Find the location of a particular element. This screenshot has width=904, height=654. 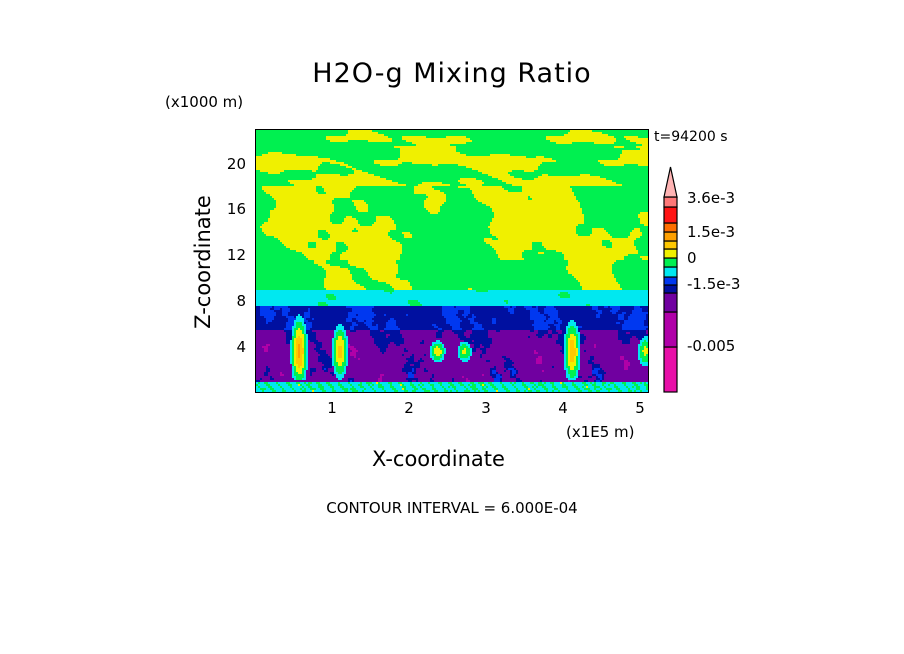

x-axis-unit: (x1E5 m) is located at coordinates (600, 432).